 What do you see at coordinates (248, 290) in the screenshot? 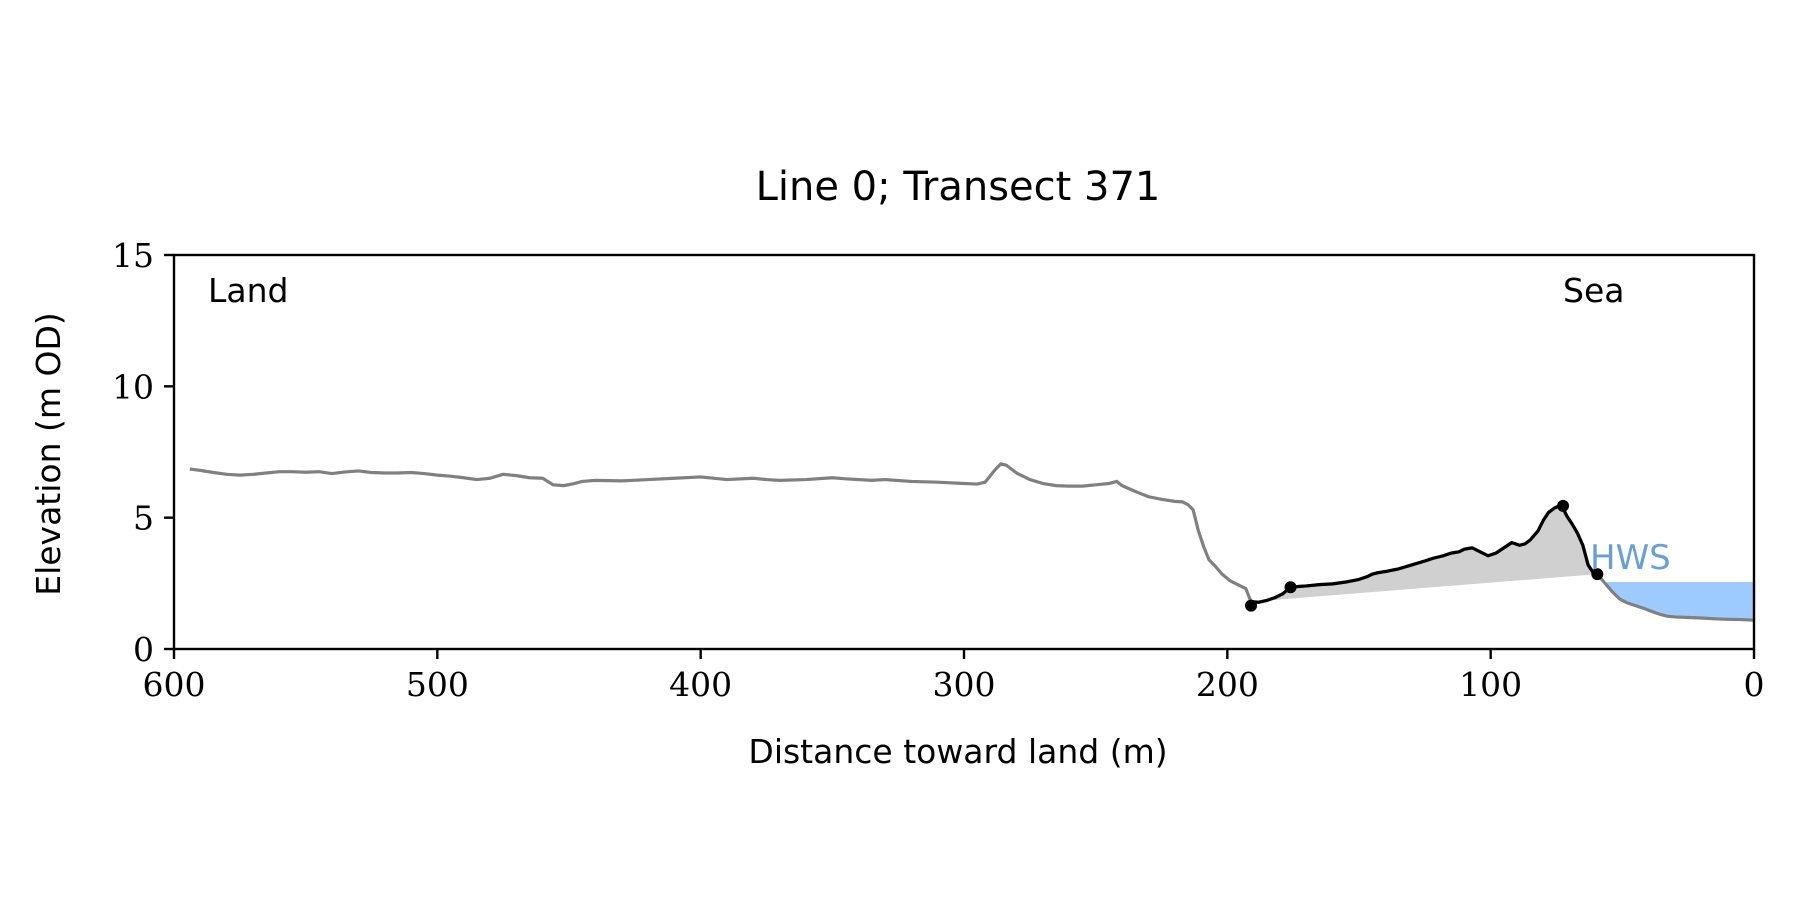
I see `land-annotation: Land` at bounding box center [248, 290].